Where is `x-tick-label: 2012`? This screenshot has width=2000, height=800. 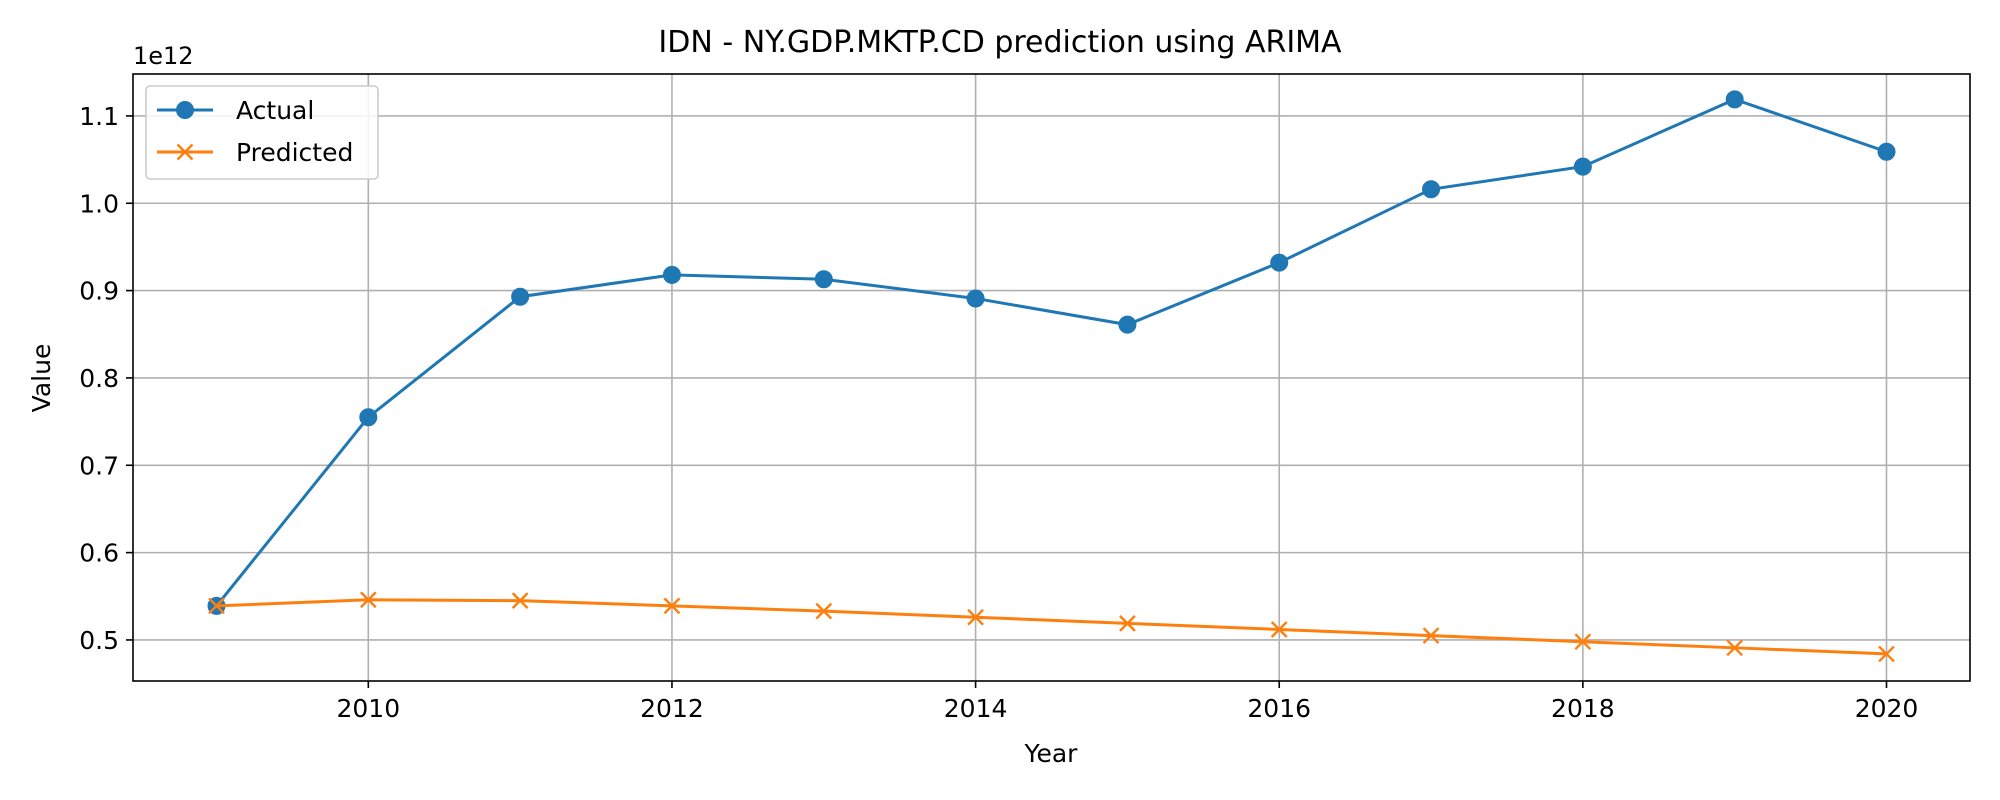 x-tick-label: 2012 is located at coordinates (672, 708).